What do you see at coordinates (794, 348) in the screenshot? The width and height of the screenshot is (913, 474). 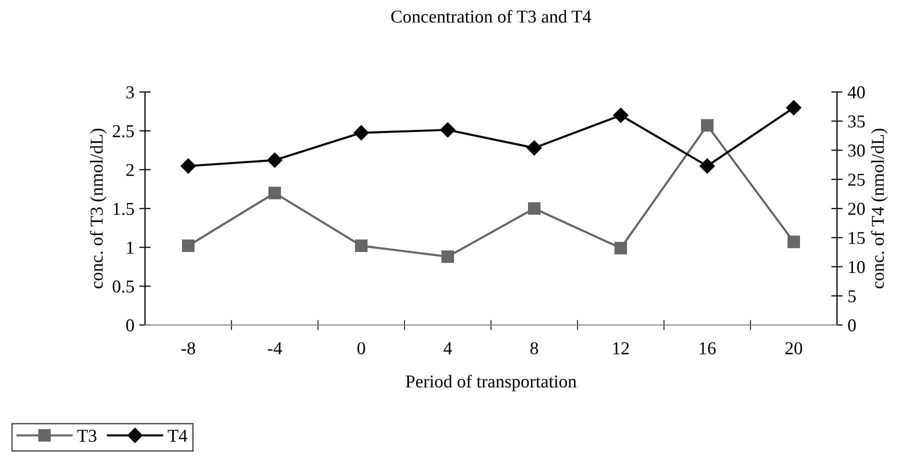 I see `x-tick-label: 20` at bounding box center [794, 348].